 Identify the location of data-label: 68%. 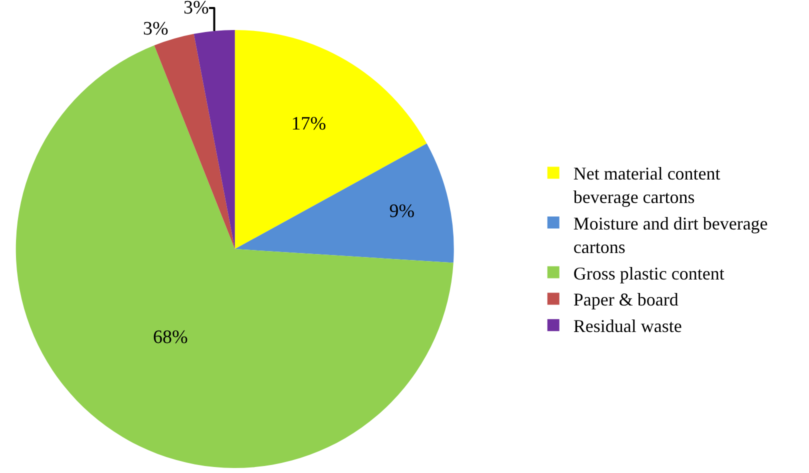
(170, 337).